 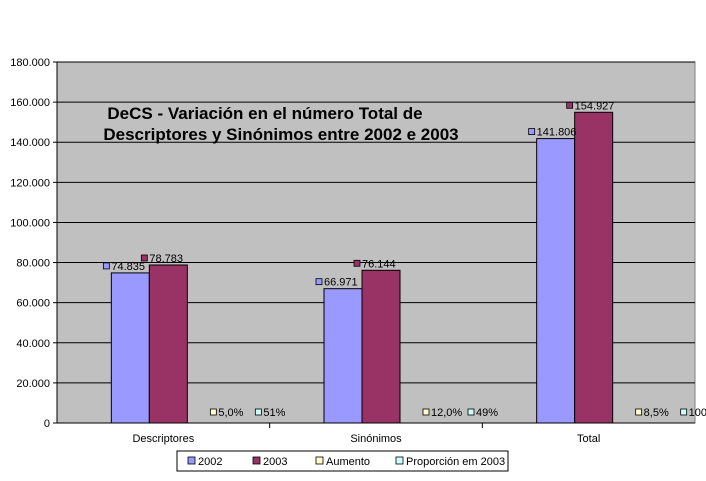 I want to click on legend: 2002 2003 Aumento Proporción em 2003, so click(x=342, y=461).